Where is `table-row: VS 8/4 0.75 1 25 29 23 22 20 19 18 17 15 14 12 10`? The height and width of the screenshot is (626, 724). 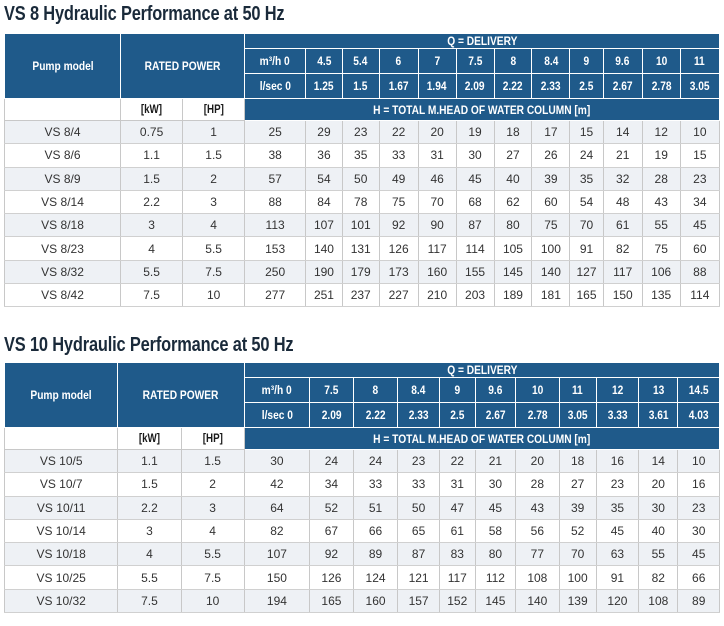 table-row: VS 8/4 0.75 1 25 29 23 22 20 19 18 17 15 14 12 10 is located at coordinates (362, 132).